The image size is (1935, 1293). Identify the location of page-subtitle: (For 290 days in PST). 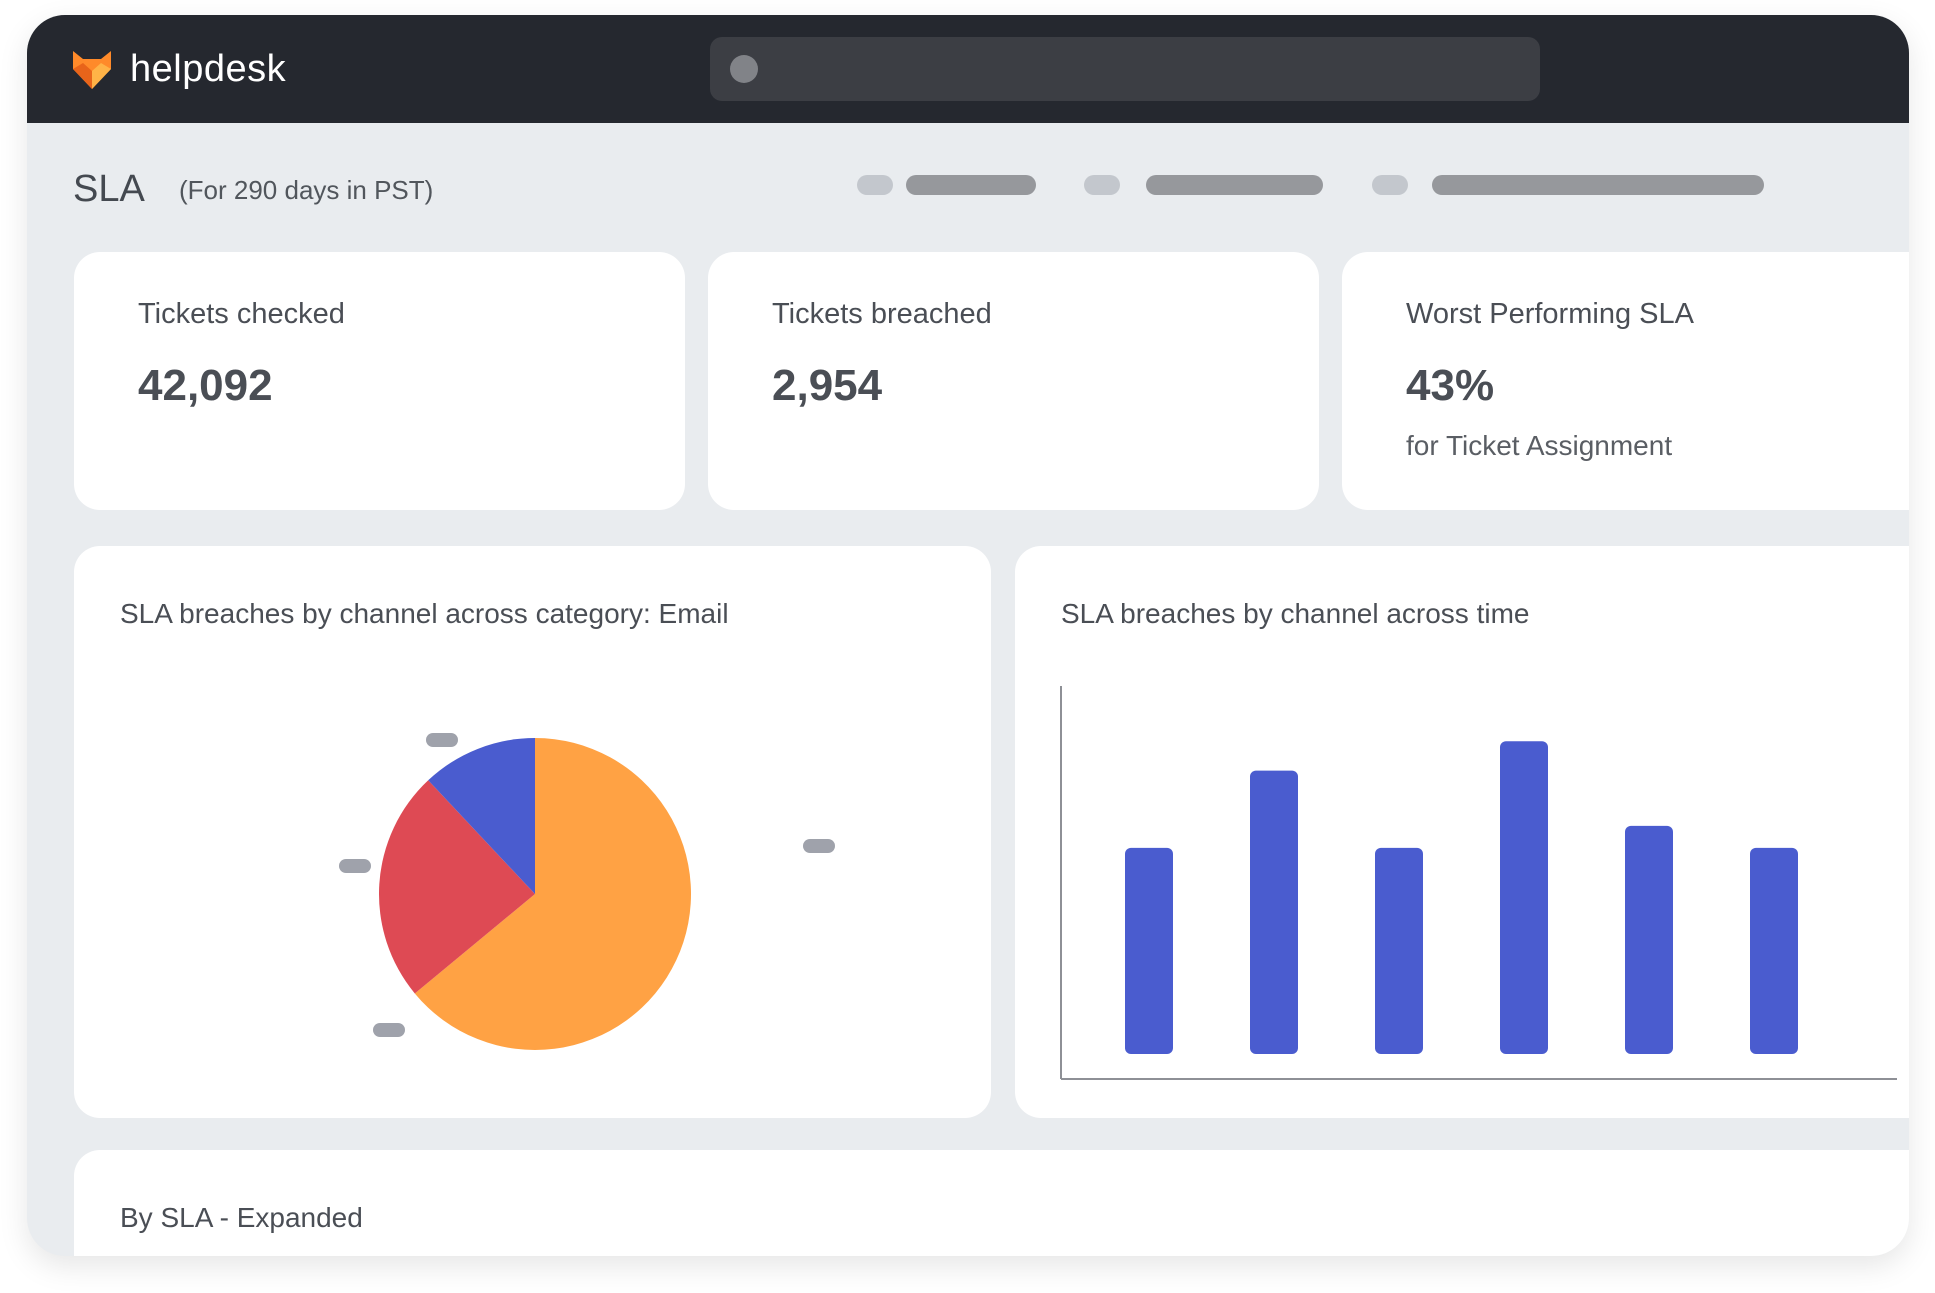
(306, 190).